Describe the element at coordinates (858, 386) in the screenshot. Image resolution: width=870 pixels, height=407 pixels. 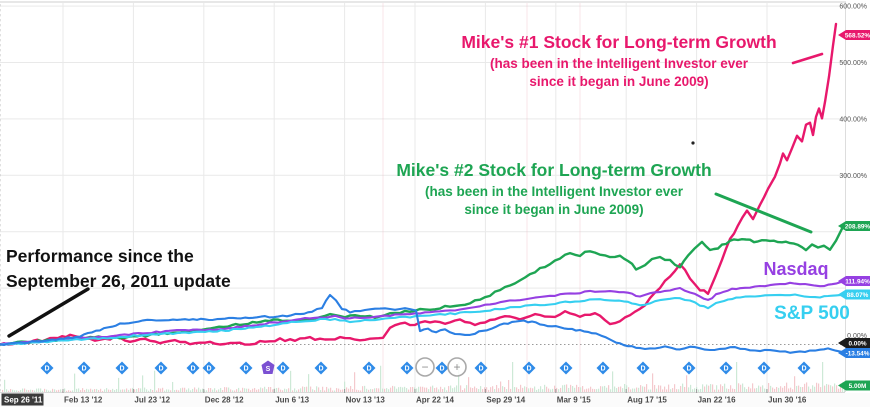
I see `svg-text: 5.00M` at that location.